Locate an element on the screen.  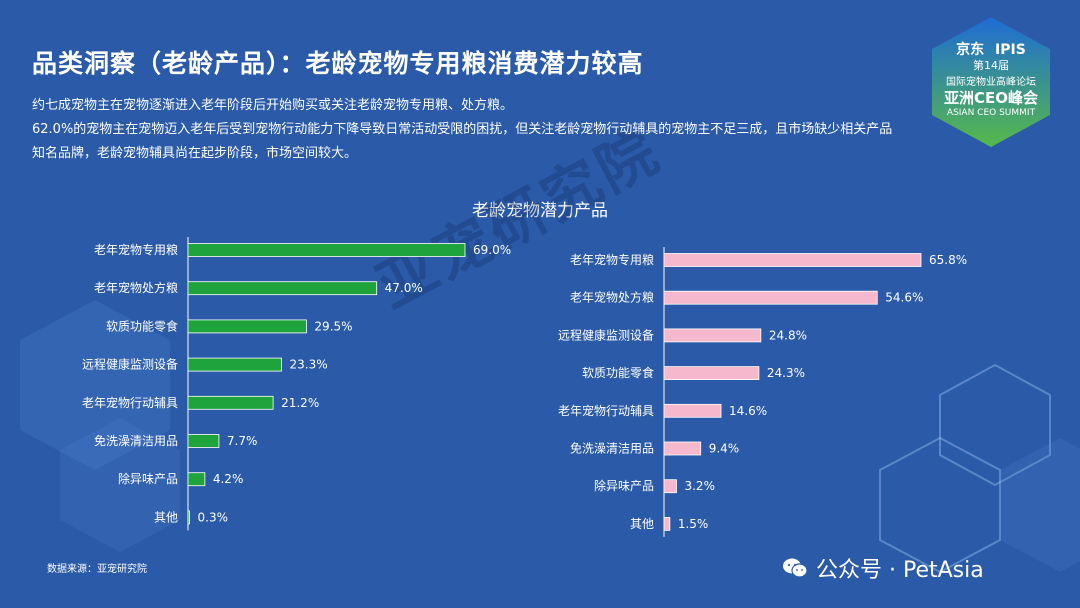
value-label: 47.0% is located at coordinates (404, 288).